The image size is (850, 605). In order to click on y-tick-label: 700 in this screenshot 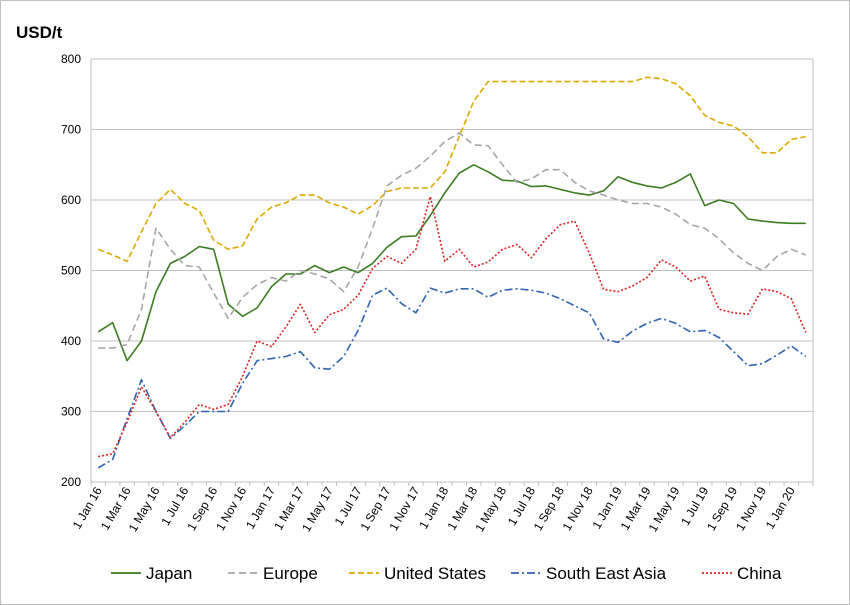, I will do `click(71, 130)`.